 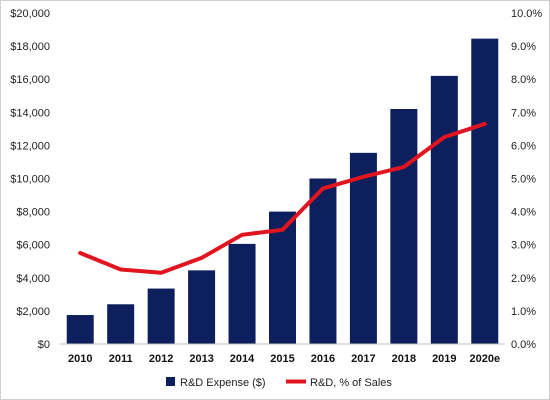 What do you see at coordinates (242, 359) in the screenshot?
I see `x-axis-category-label: 2014` at bounding box center [242, 359].